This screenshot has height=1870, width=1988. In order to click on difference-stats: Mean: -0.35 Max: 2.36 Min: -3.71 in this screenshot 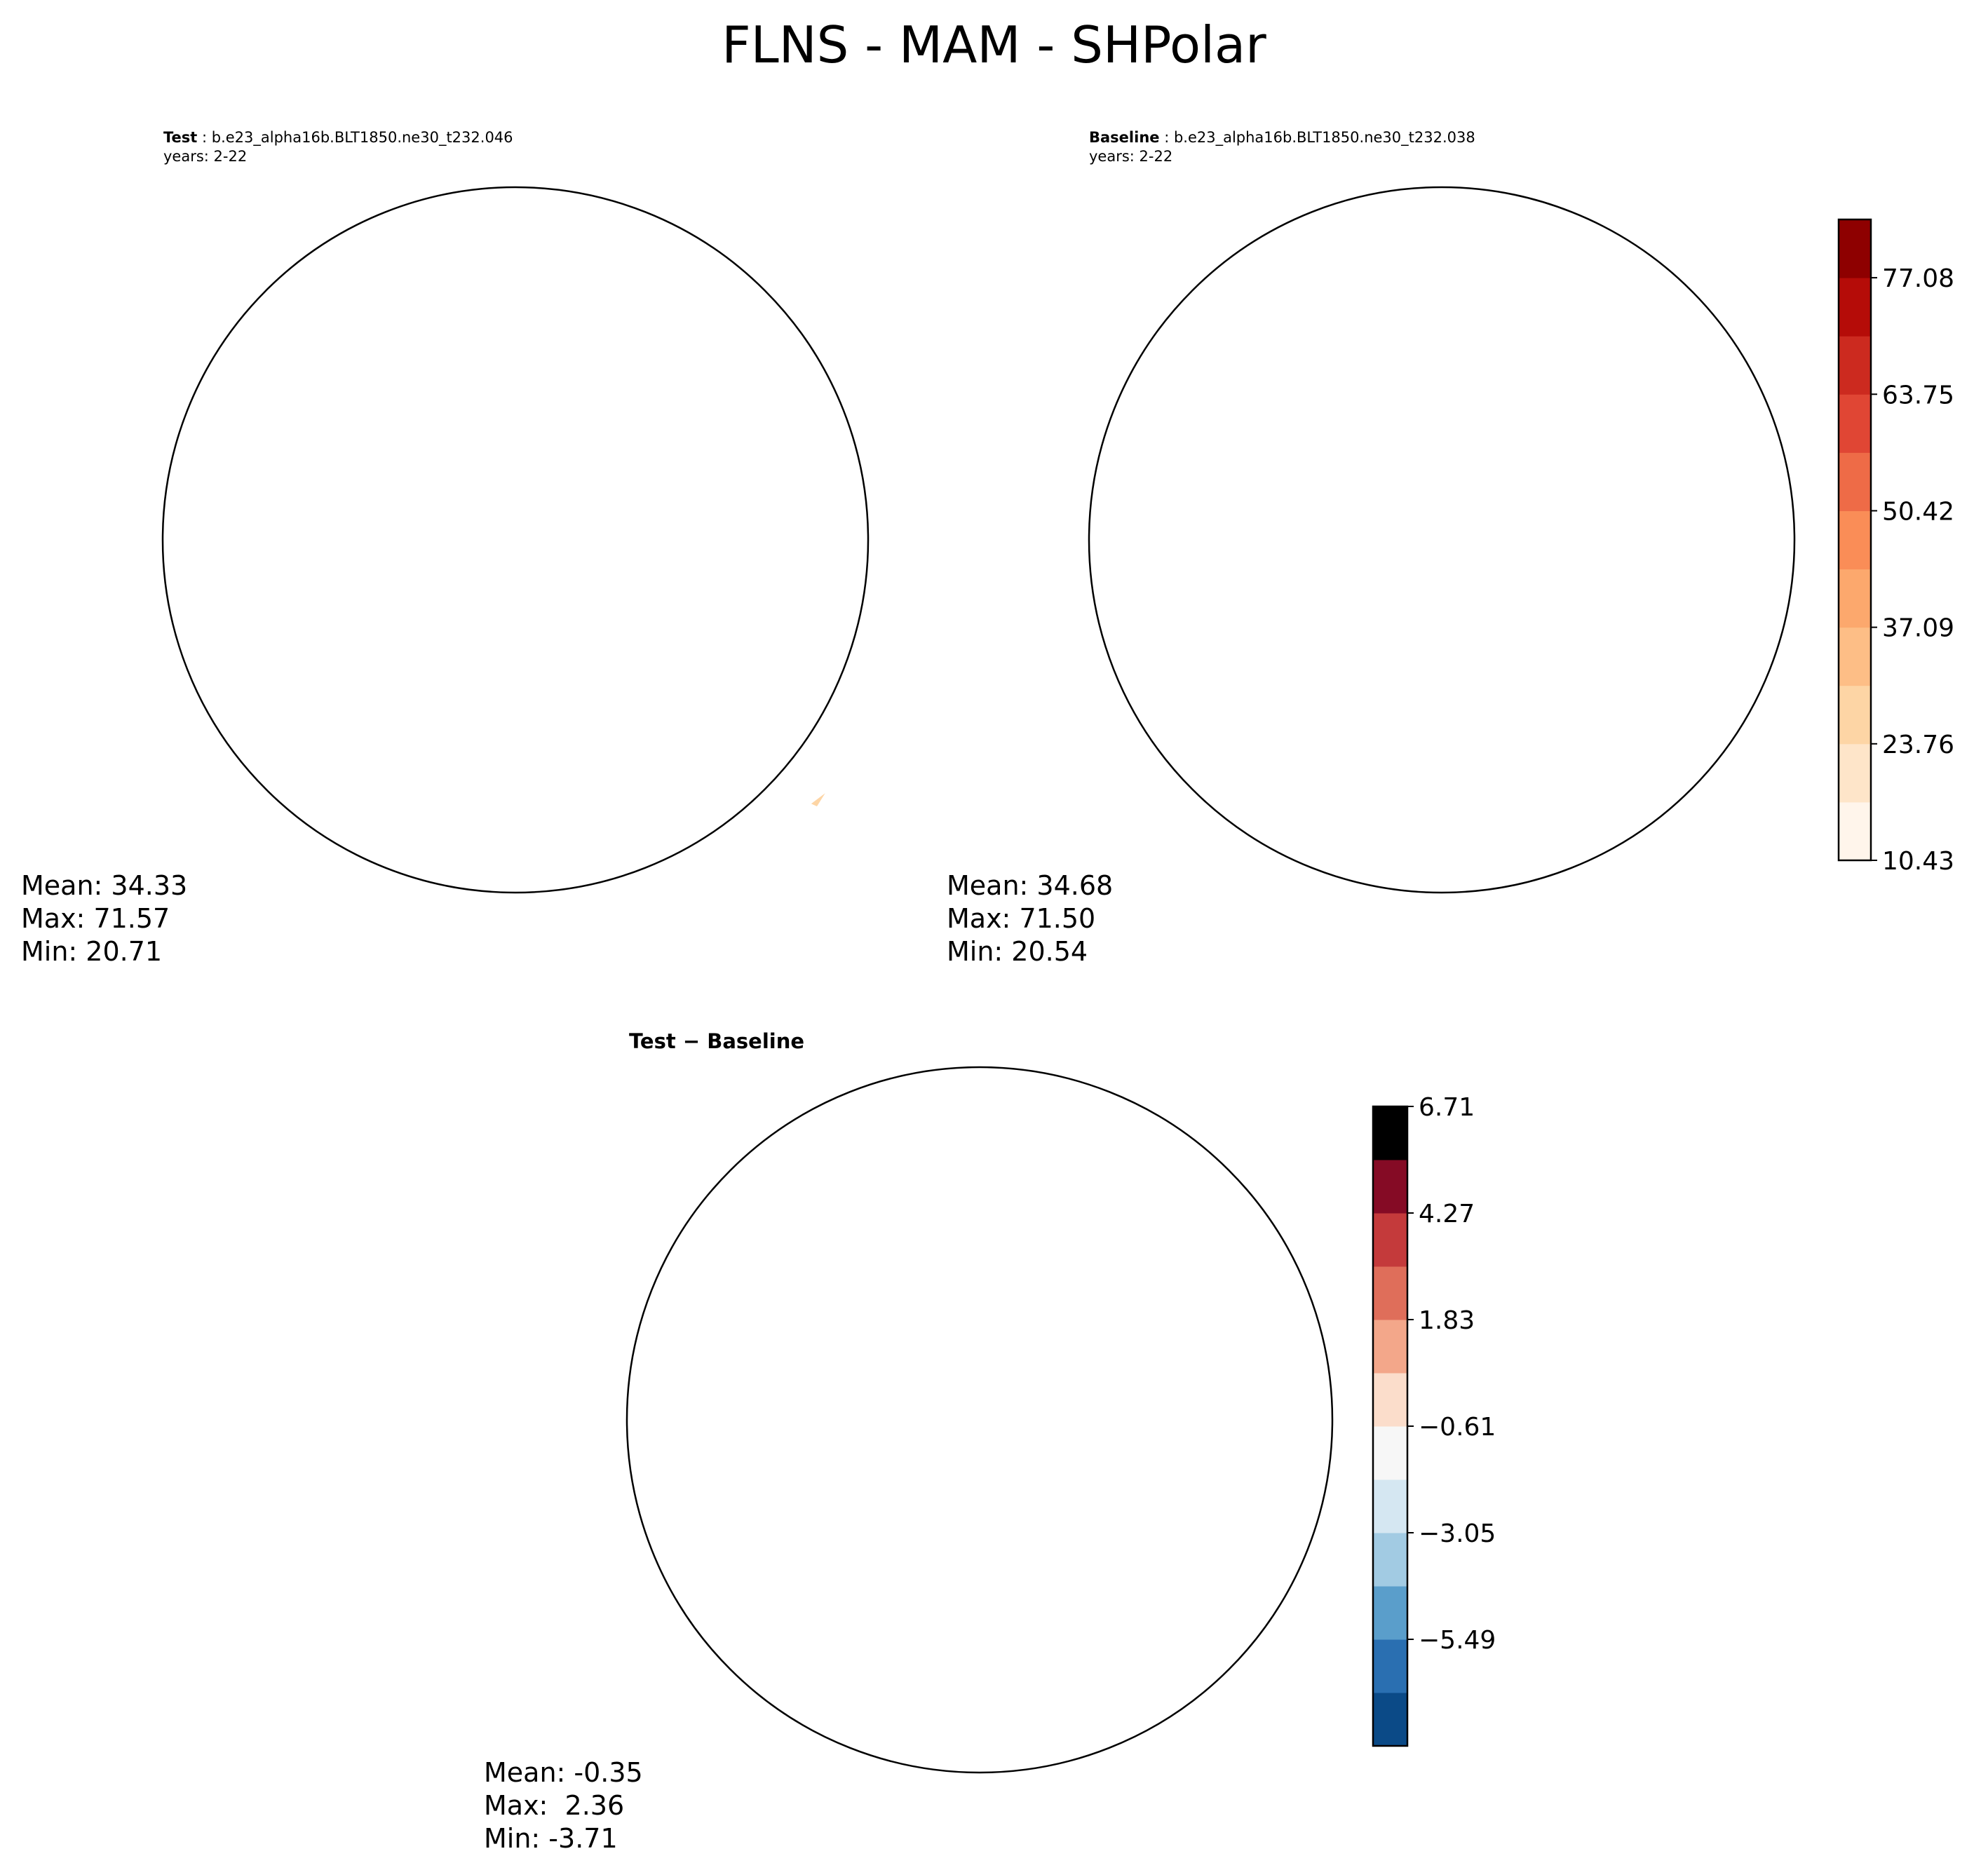, I will do `click(563, 1806)`.